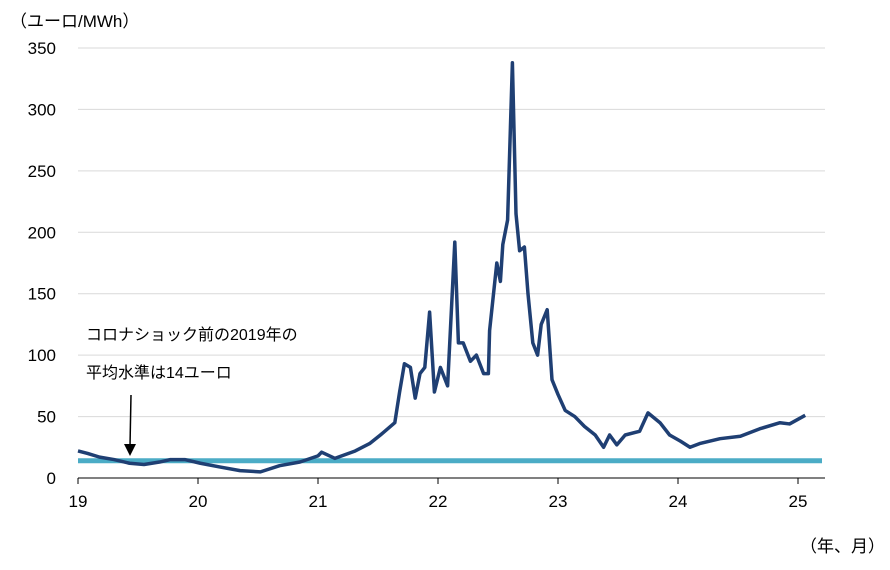  I want to click on y-axis-unit-label: （ユーロ/MWh）, so click(74, 21).